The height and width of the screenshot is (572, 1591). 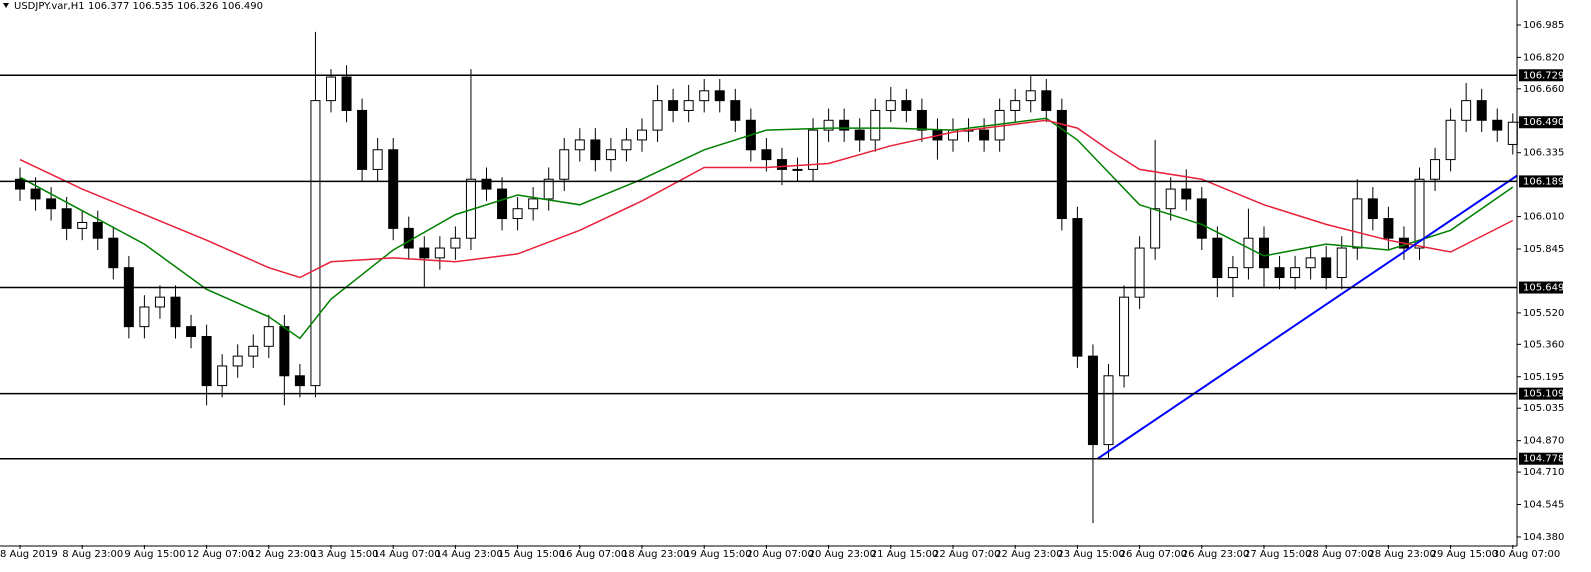 What do you see at coordinates (1543, 288) in the screenshot?
I see `level-label: 105.649` at bounding box center [1543, 288].